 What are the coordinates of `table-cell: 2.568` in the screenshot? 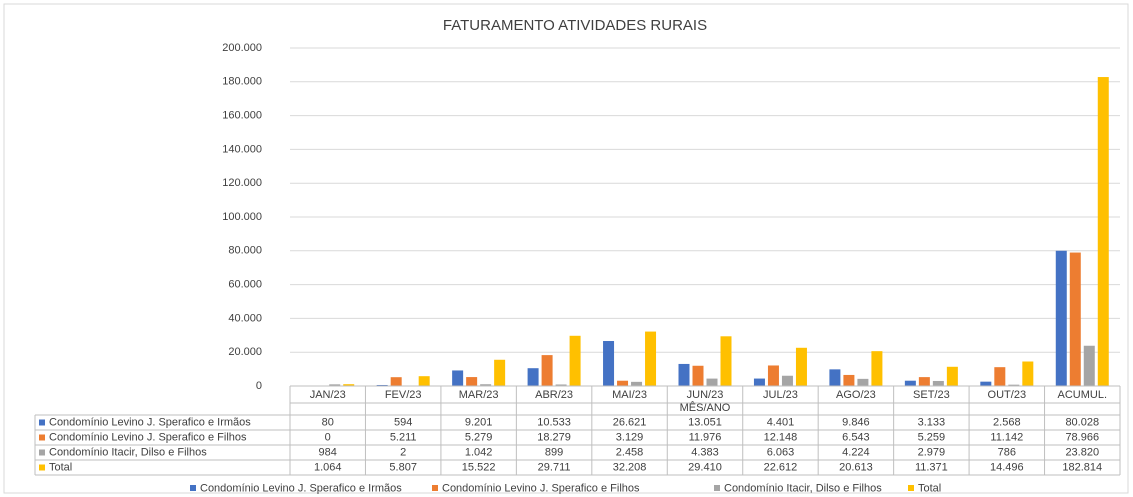 It's located at (1007, 422).